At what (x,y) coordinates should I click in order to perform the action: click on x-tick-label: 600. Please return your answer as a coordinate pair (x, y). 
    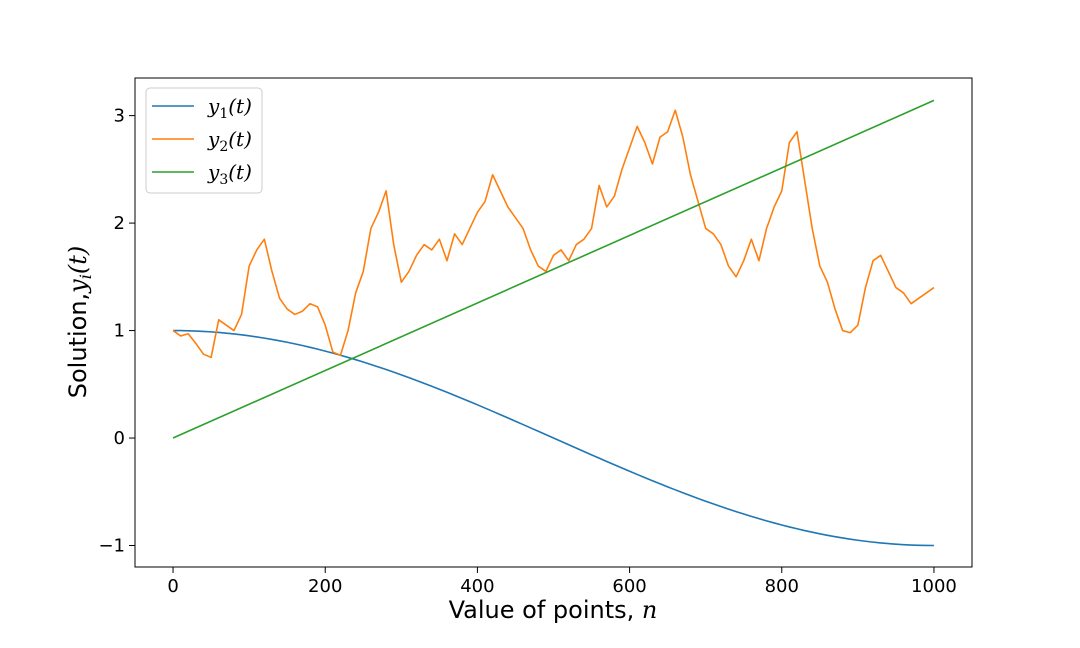
    Looking at the image, I should click on (629, 586).